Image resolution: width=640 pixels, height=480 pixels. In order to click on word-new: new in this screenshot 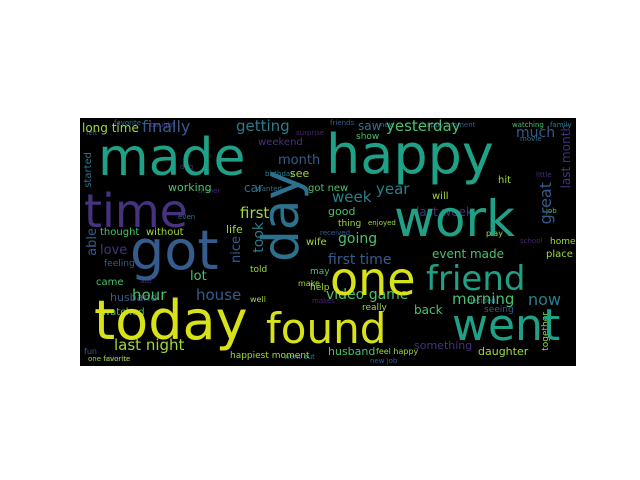, I will do `click(387, 125)`.